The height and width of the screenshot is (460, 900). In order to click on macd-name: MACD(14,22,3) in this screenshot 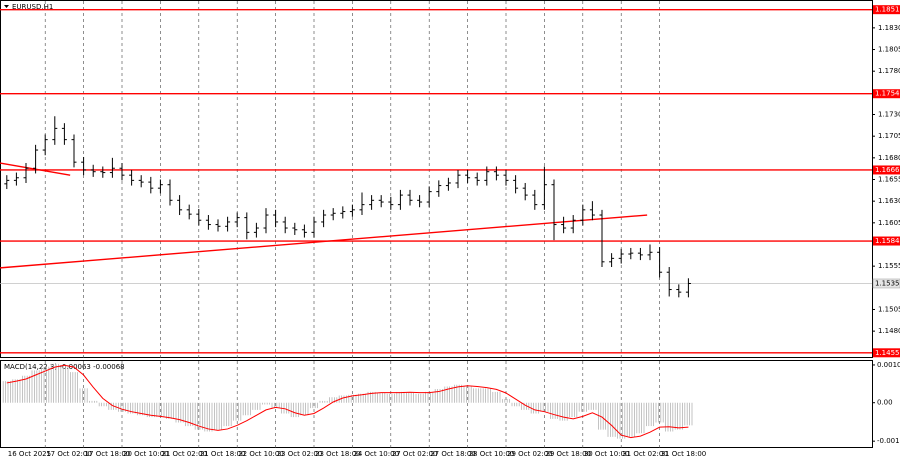, I will do `click(30, 367)`.